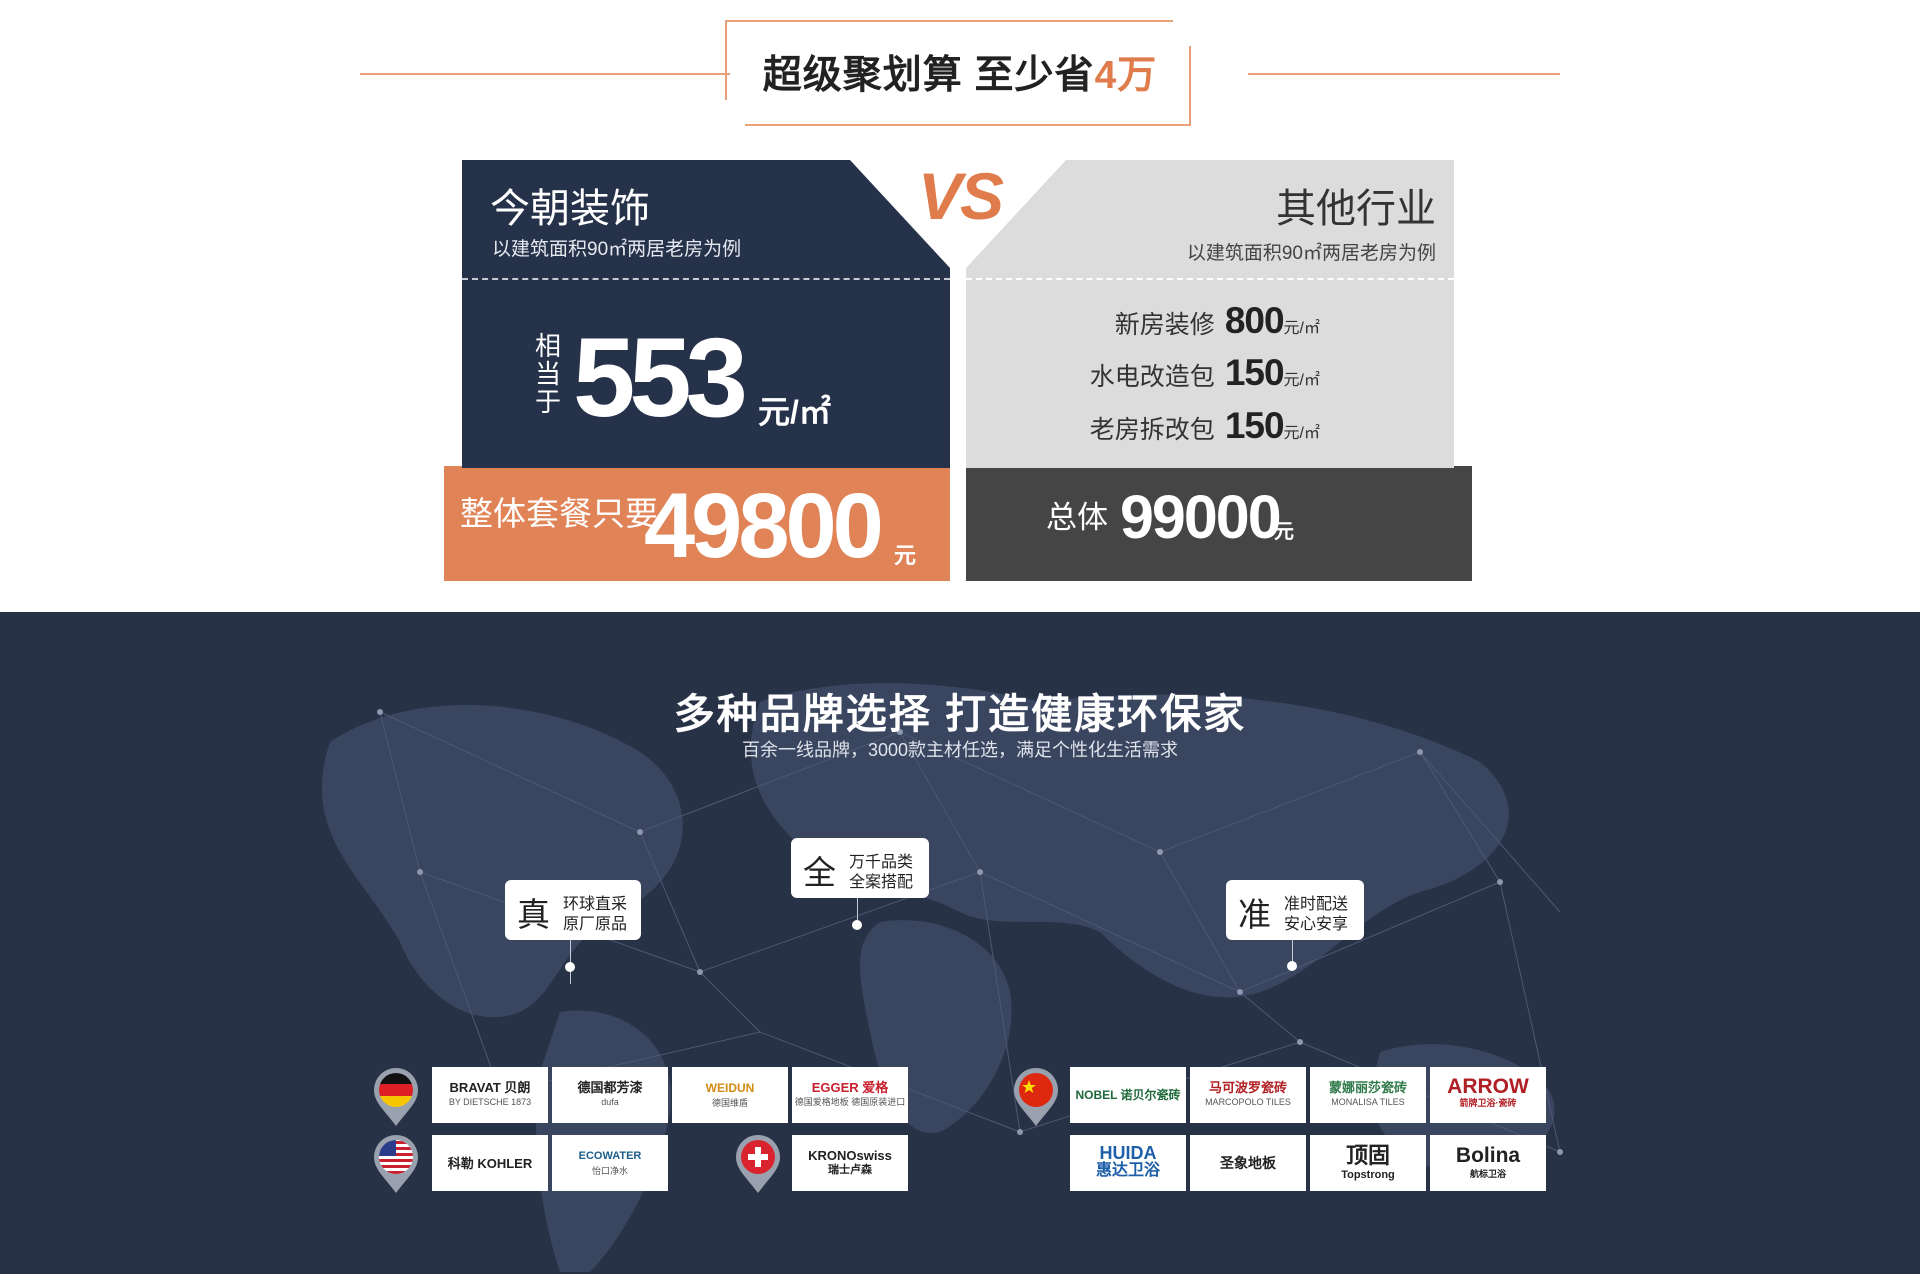  I want to click on left-divider, so click(706, 279).